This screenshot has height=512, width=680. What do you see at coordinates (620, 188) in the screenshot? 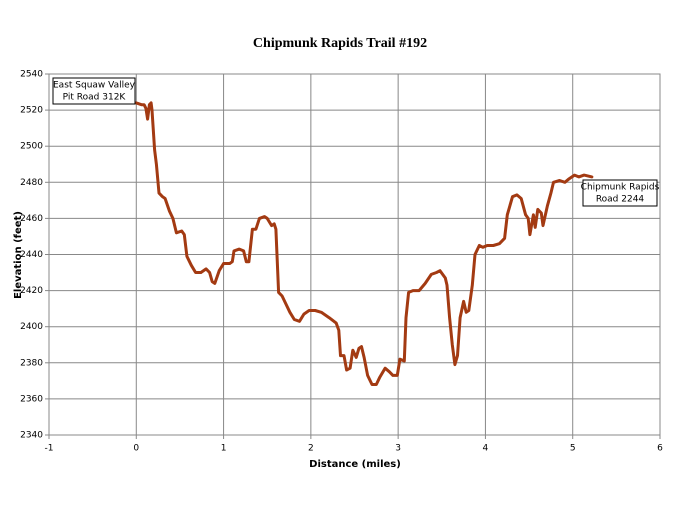
I see `annotation-text: Chipmunk Rapids` at bounding box center [620, 188].